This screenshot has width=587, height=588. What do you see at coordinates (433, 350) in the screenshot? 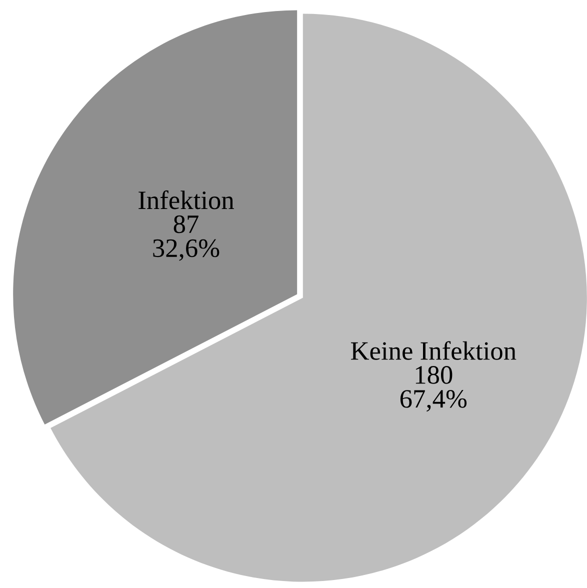
I see `slice-label: Keine Infektion` at bounding box center [433, 350].